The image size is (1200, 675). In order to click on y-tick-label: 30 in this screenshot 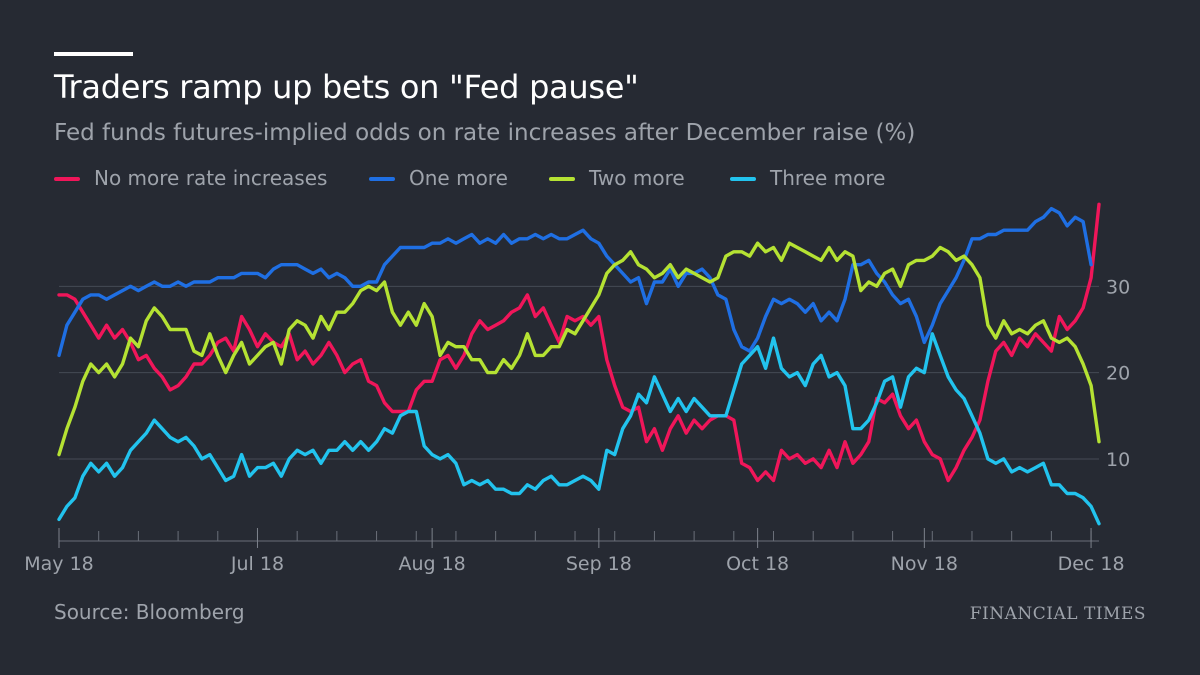, I will do `click(1118, 287)`.